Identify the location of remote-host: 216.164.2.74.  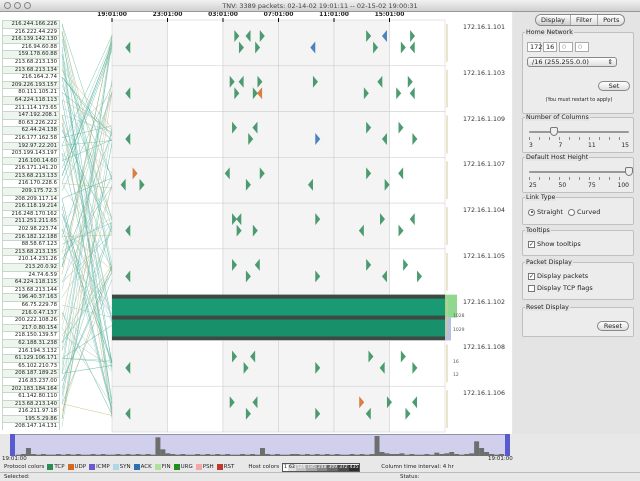
(31, 77).